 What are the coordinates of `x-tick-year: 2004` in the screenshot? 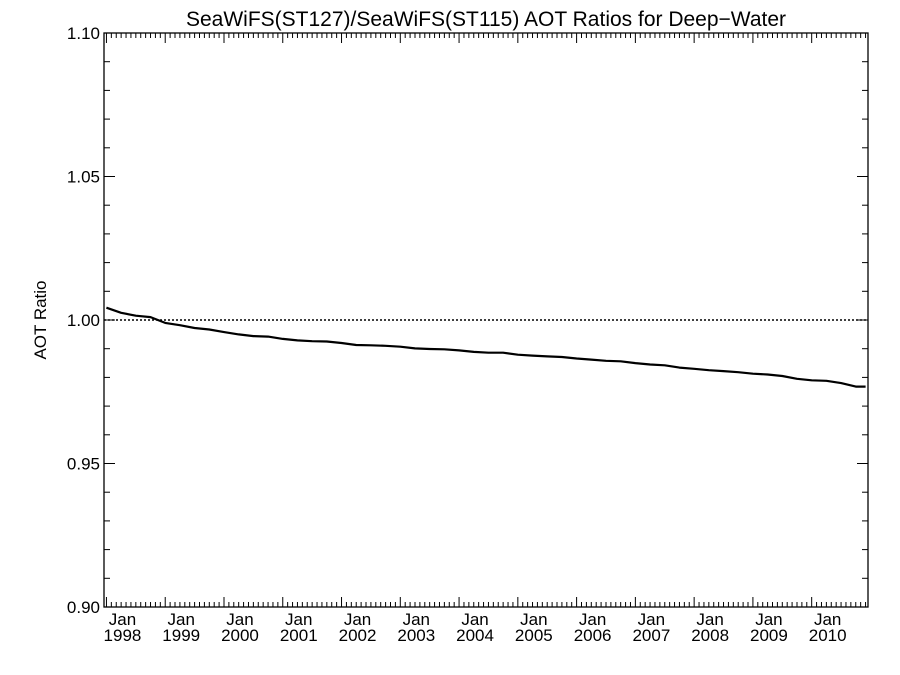 It's located at (475, 635).